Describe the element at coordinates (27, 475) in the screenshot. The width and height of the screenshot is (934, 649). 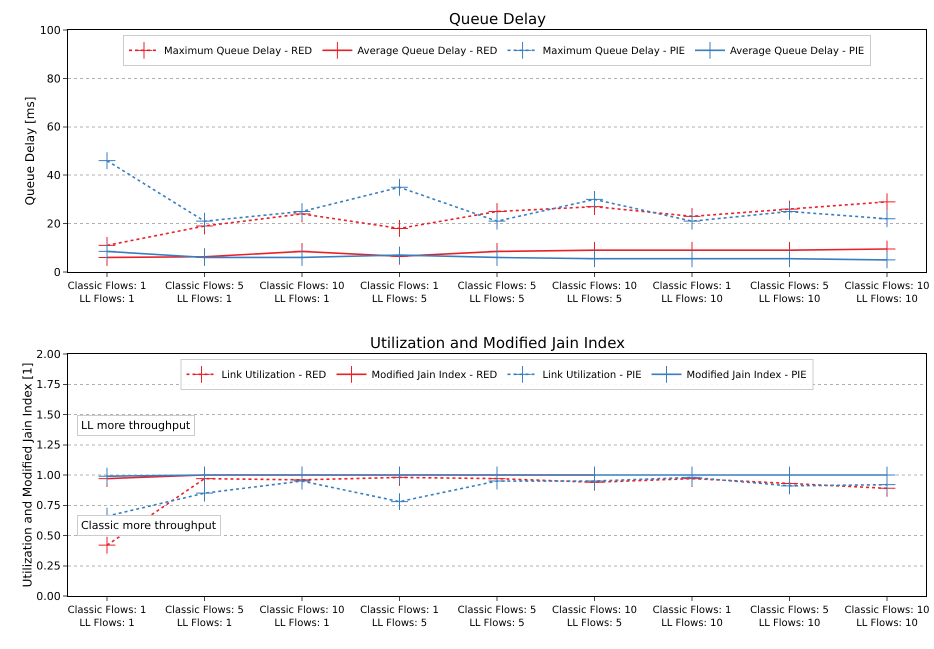
I see `y-axis-title: Utilization and Modified Jain Index [1]` at that location.